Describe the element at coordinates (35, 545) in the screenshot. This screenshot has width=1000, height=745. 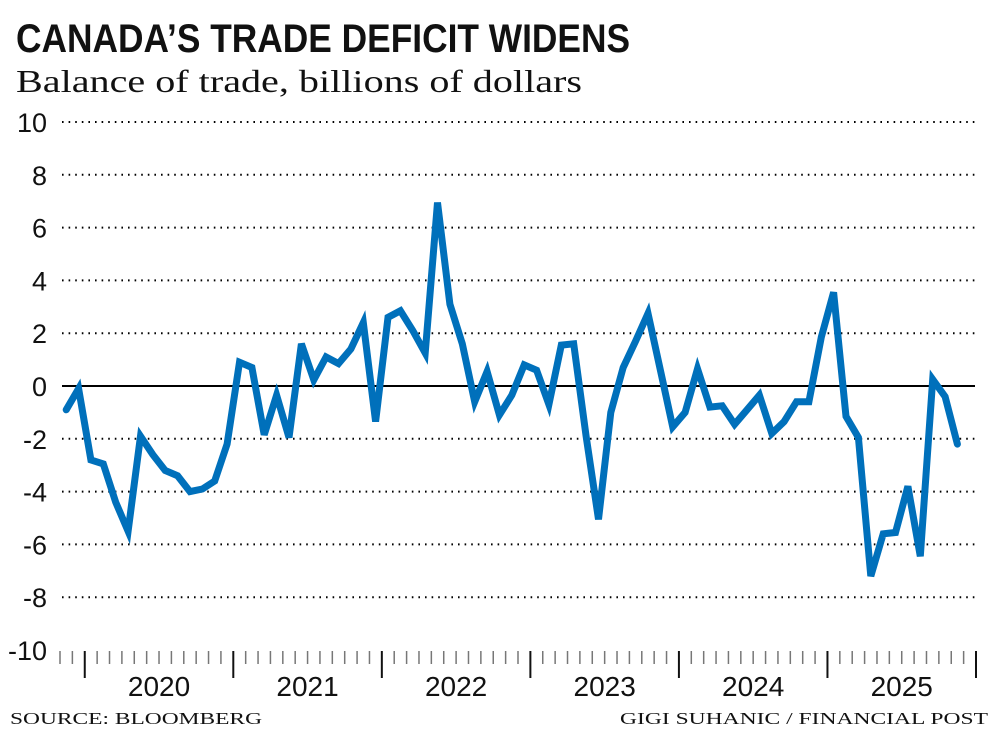
I see `y-tick-label: -6` at that location.